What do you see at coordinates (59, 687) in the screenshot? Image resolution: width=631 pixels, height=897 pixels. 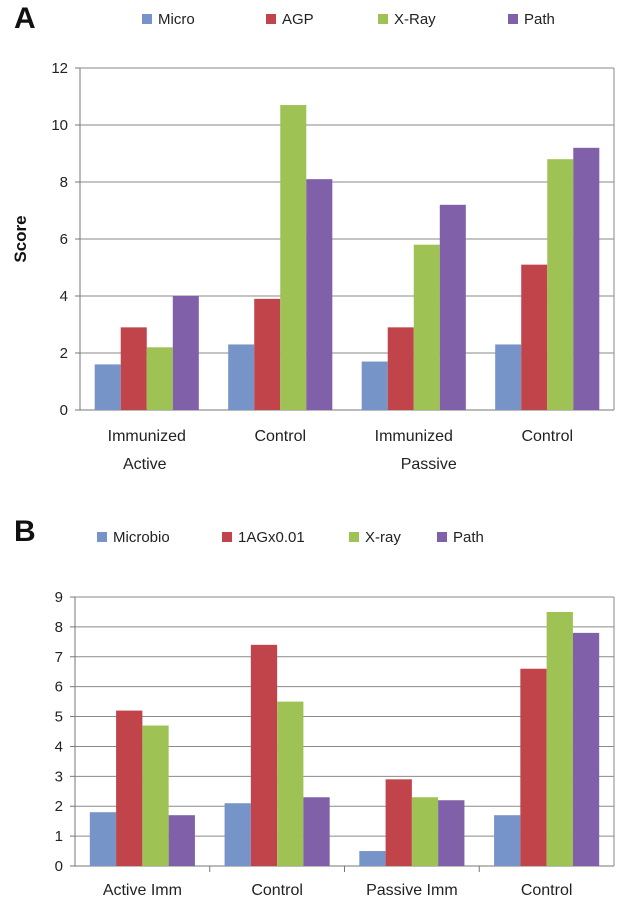 I see `chart-b-y-tick-label: 6` at bounding box center [59, 687].